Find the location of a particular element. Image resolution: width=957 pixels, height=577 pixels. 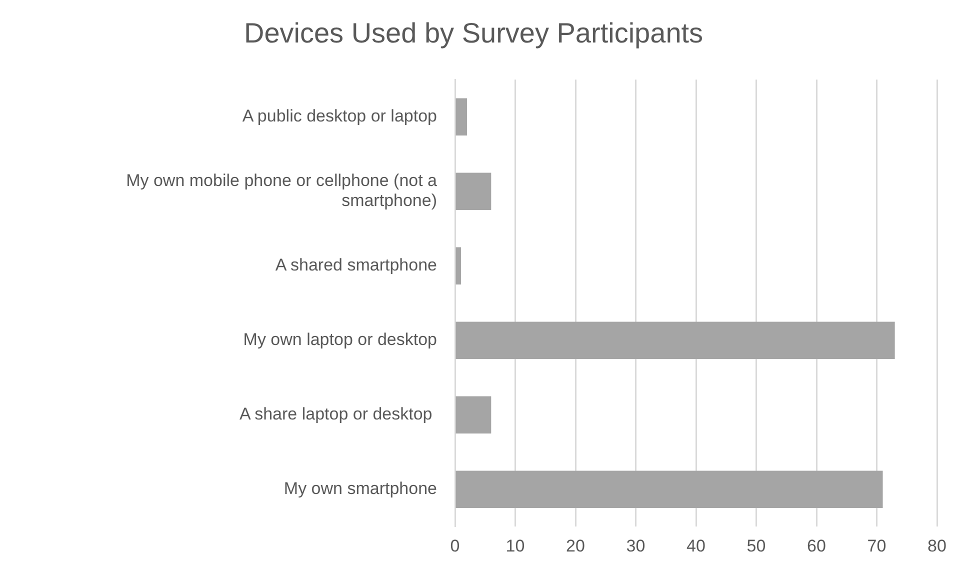

y-tick-label: My own mobile phone or cellphone (not a smartphone) is located at coordinates (282, 190).